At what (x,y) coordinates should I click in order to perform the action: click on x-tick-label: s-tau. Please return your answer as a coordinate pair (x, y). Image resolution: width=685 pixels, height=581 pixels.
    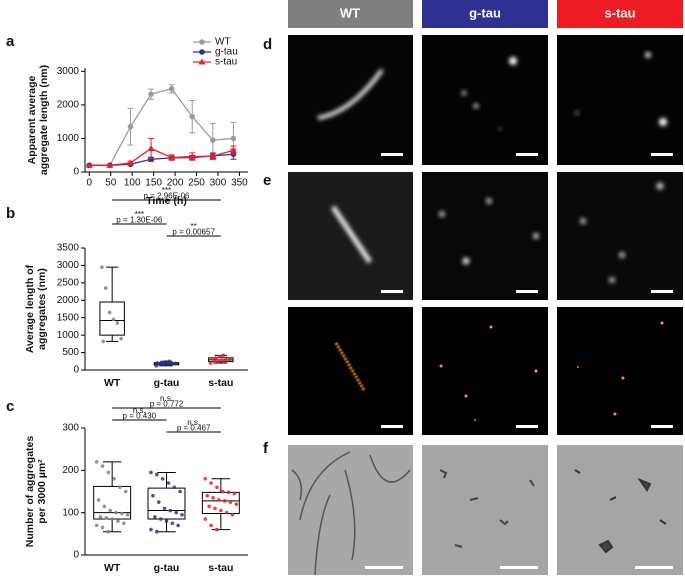
    Looking at the image, I should click on (220, 568).